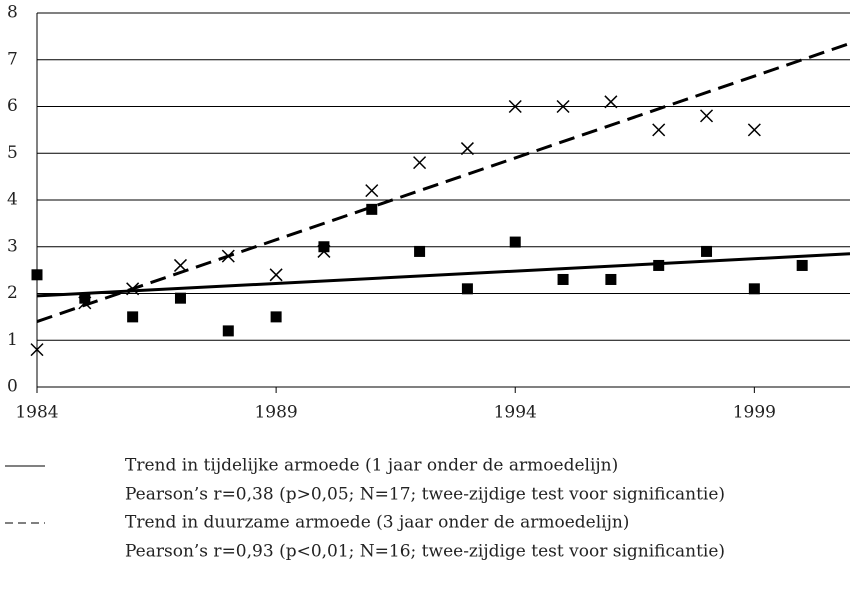 Image resolution: width=850 pixels, height=590 pixels. Describe the element at coordinates (515, 413) in the screenshot. I see `x-tick-label: 1994` at that location.